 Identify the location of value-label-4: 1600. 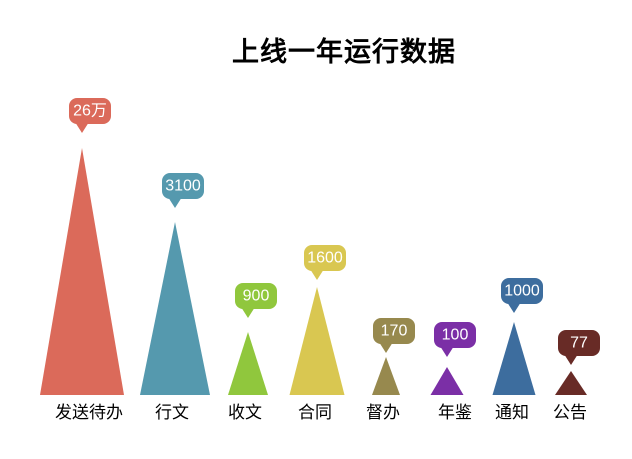
(325, 258).